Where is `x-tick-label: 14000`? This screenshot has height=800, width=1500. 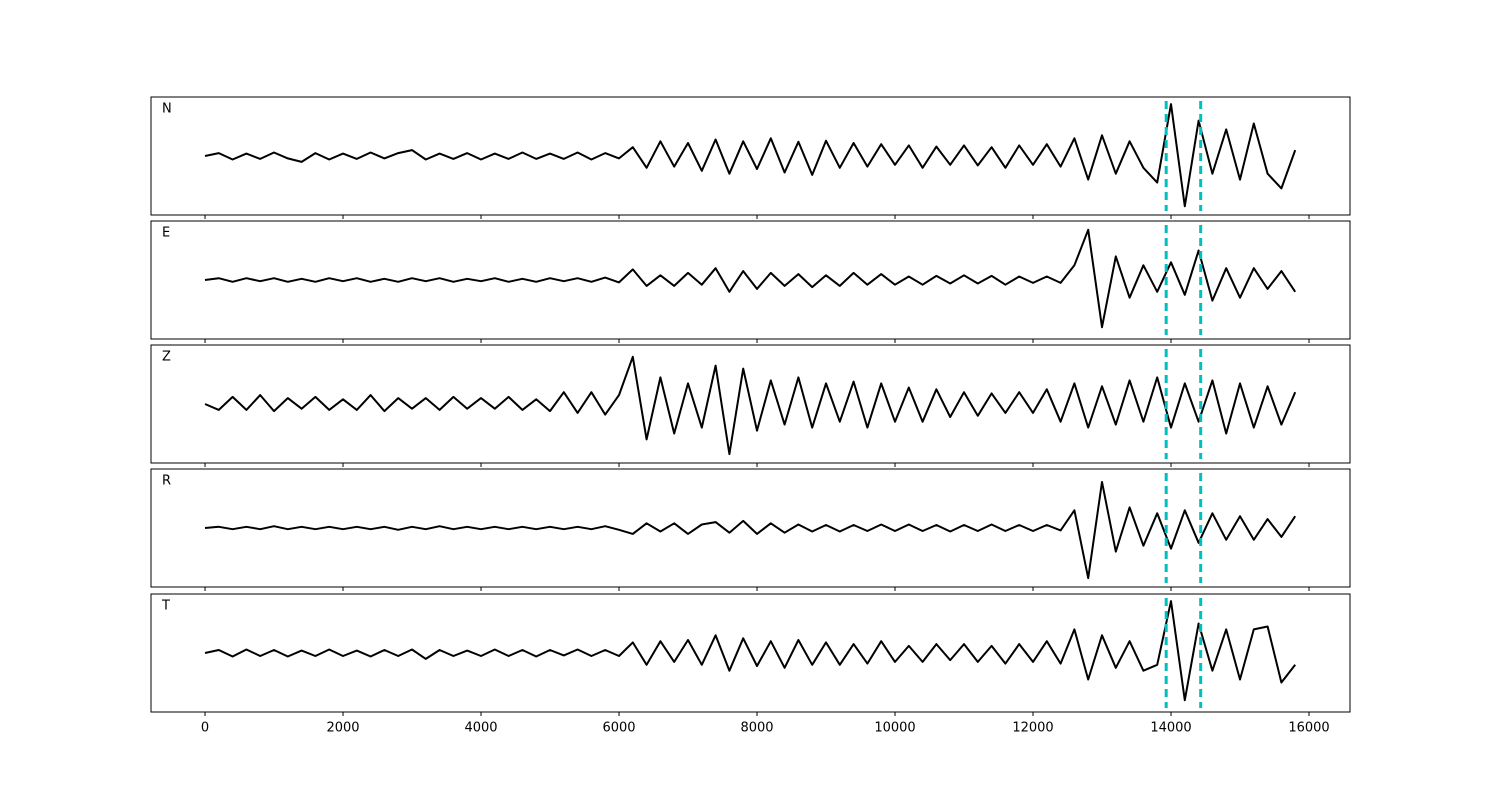
x-tick-label: 14000 is located at coordinates (1170, 728).